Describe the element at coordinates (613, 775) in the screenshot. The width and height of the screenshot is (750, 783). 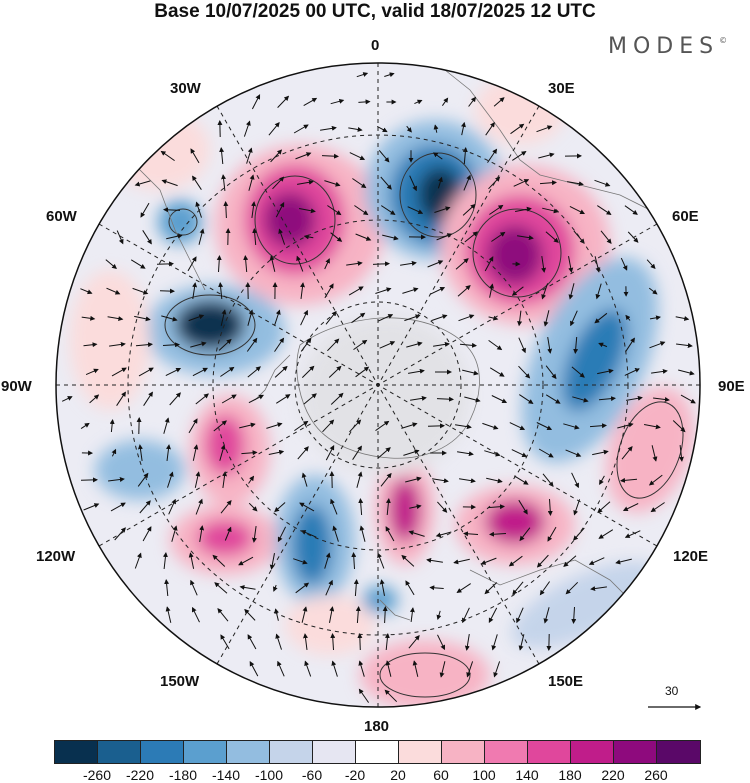
I see `colorbar-label: 220` at that location.